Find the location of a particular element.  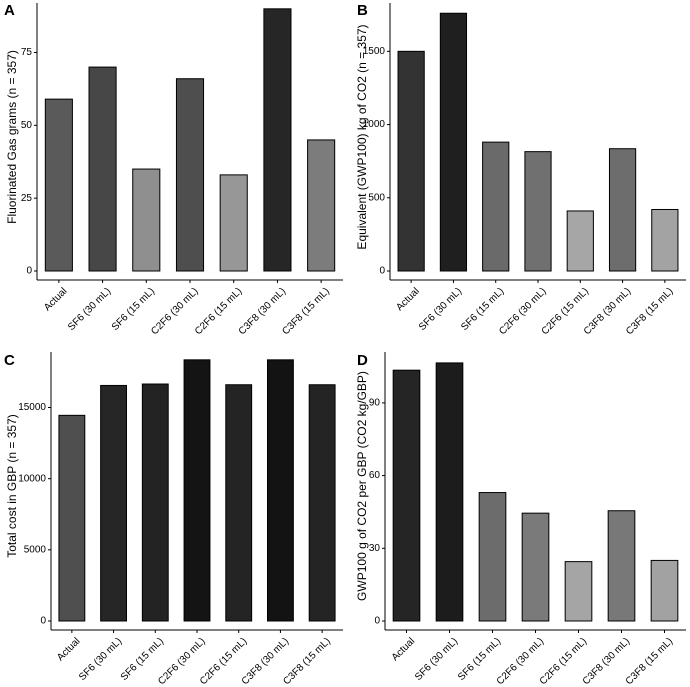

y-tick-label: 60 is located at coordinates (375, 475).